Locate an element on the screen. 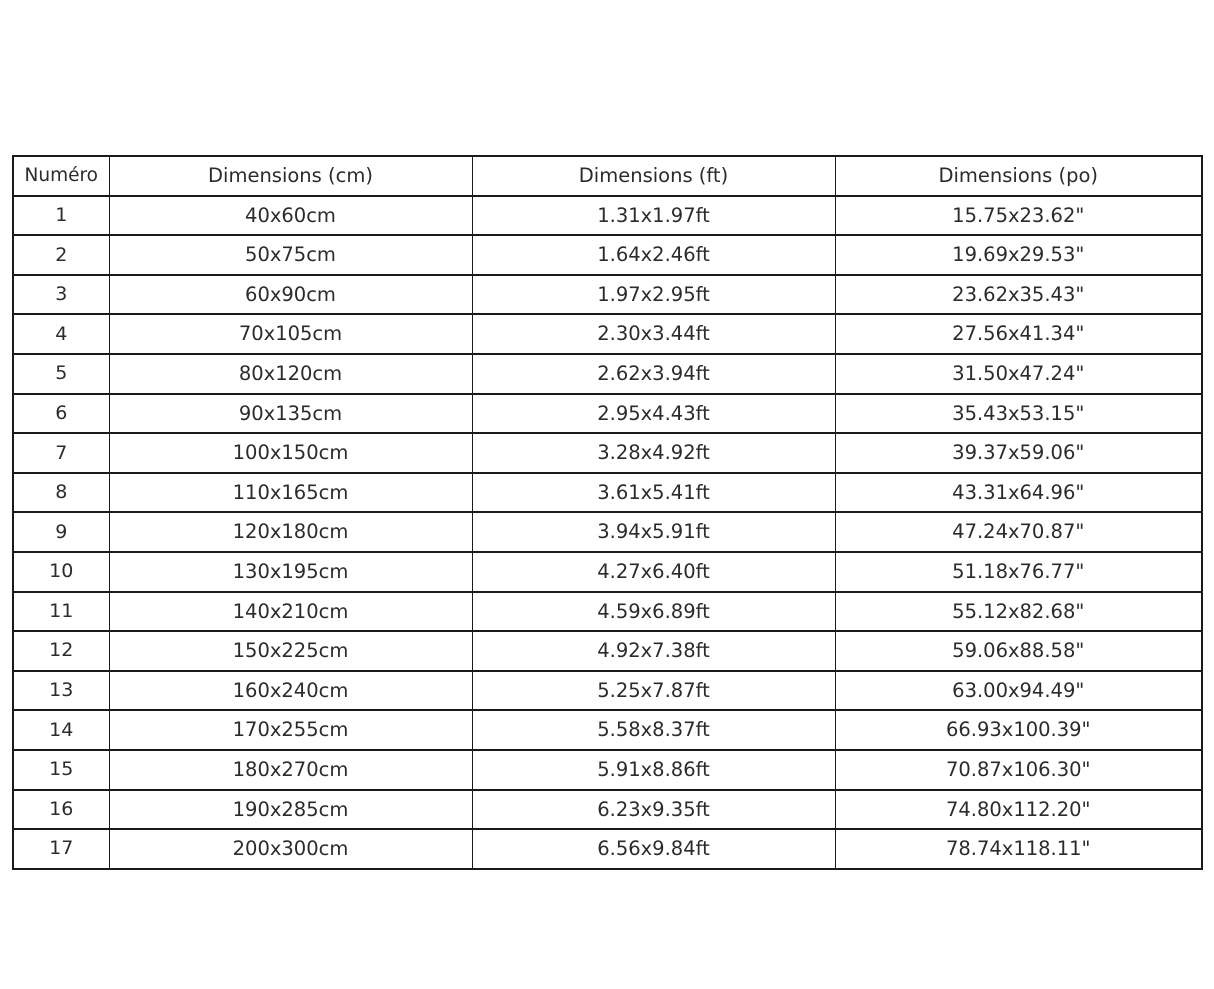  cell-ft: 1.31x1.97ft is located at coordinates (653, 215).